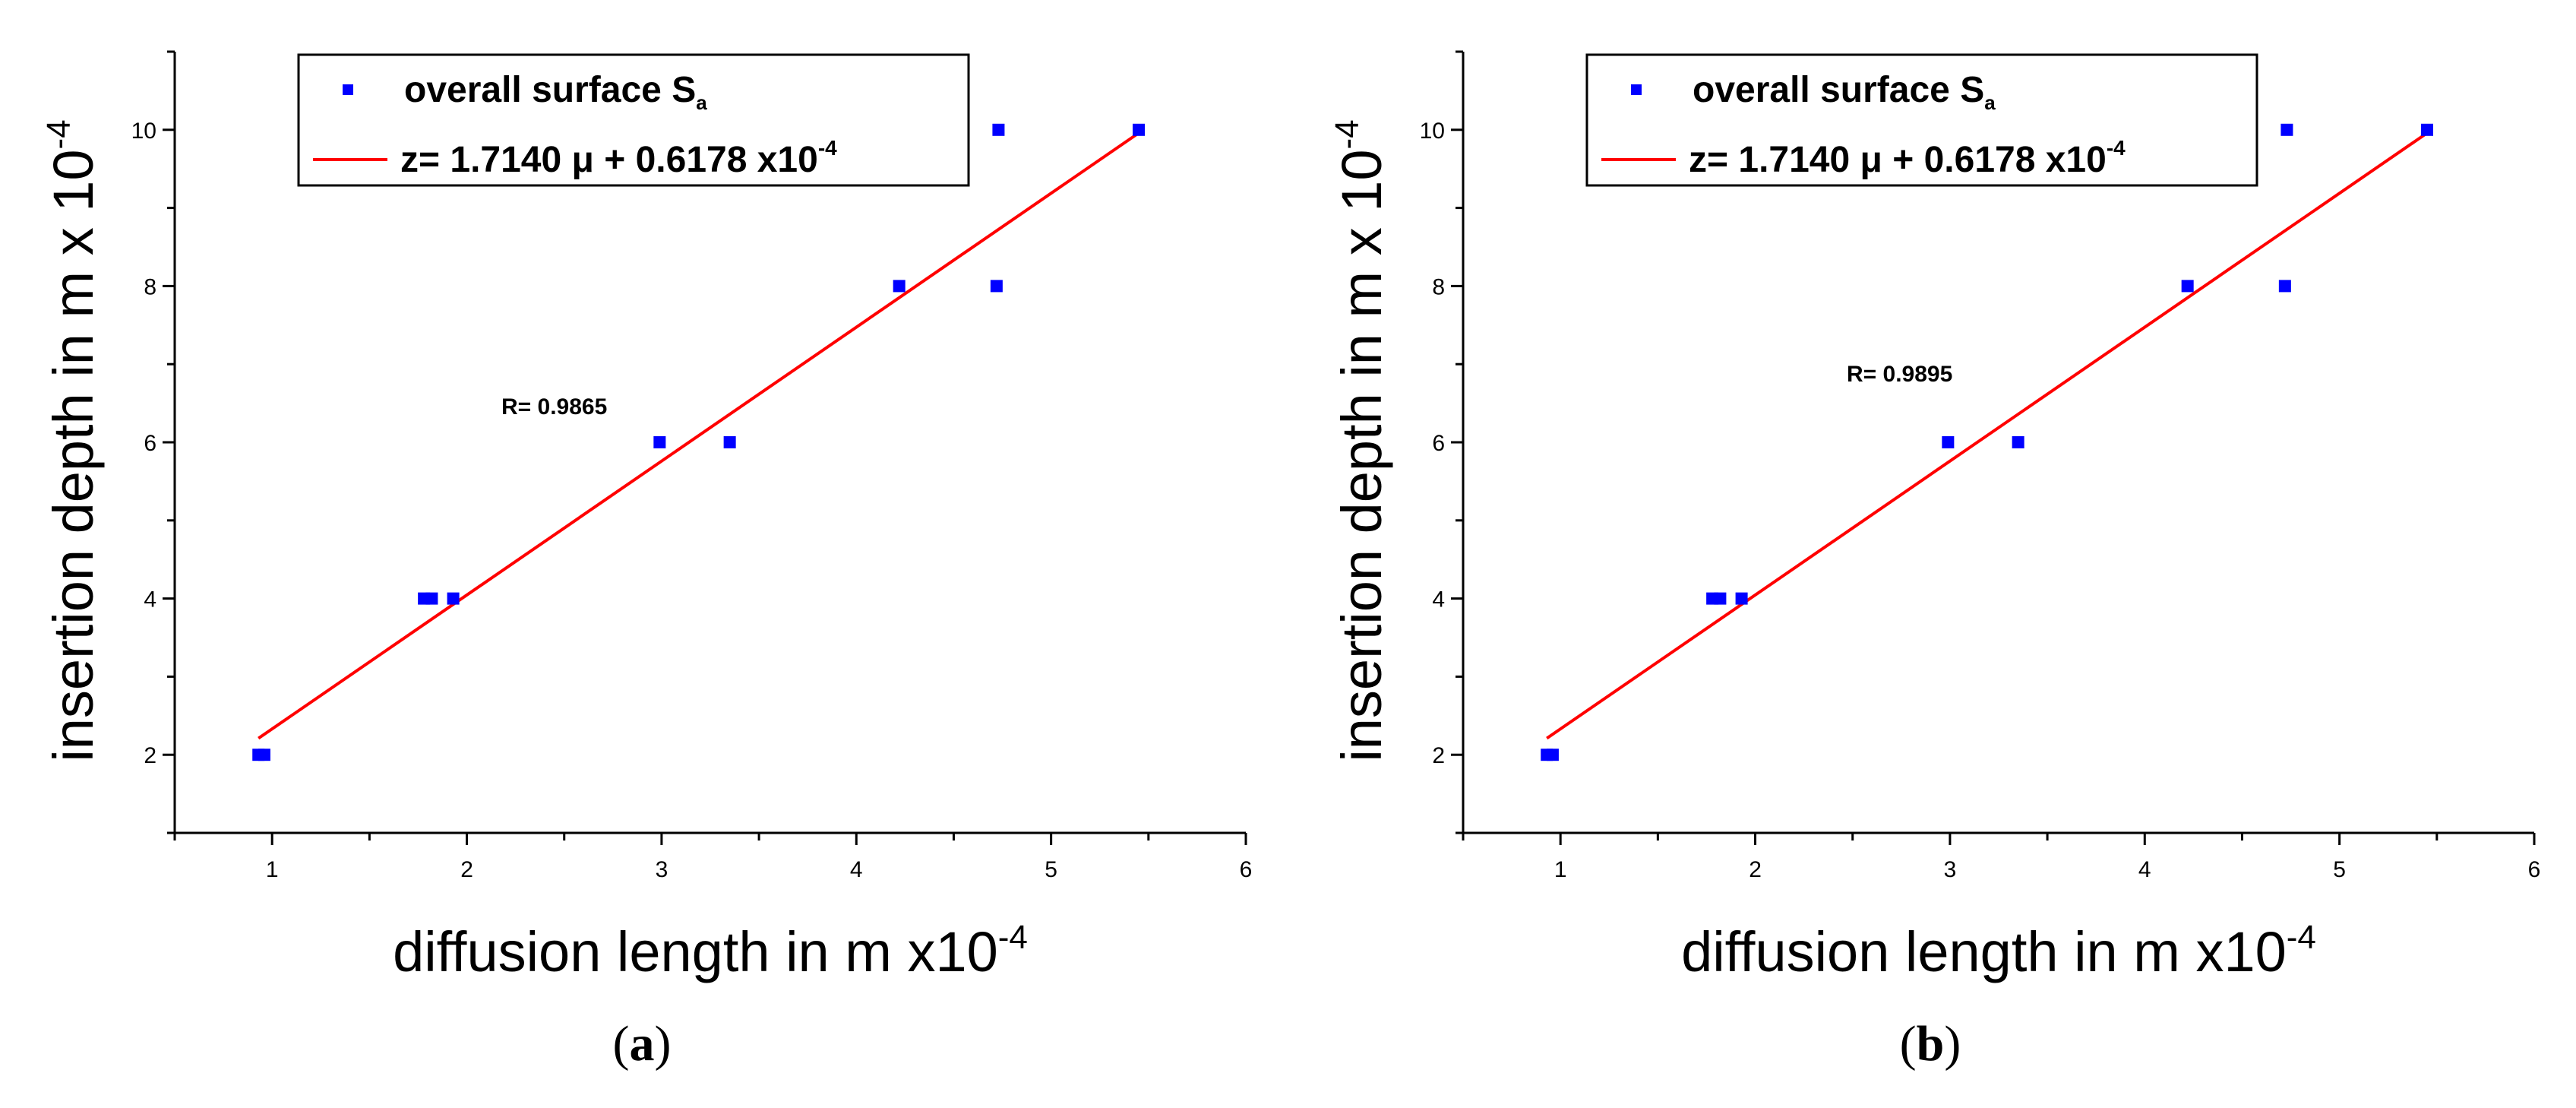  I want to click on panel-label: (b), so click(1930, 1044).